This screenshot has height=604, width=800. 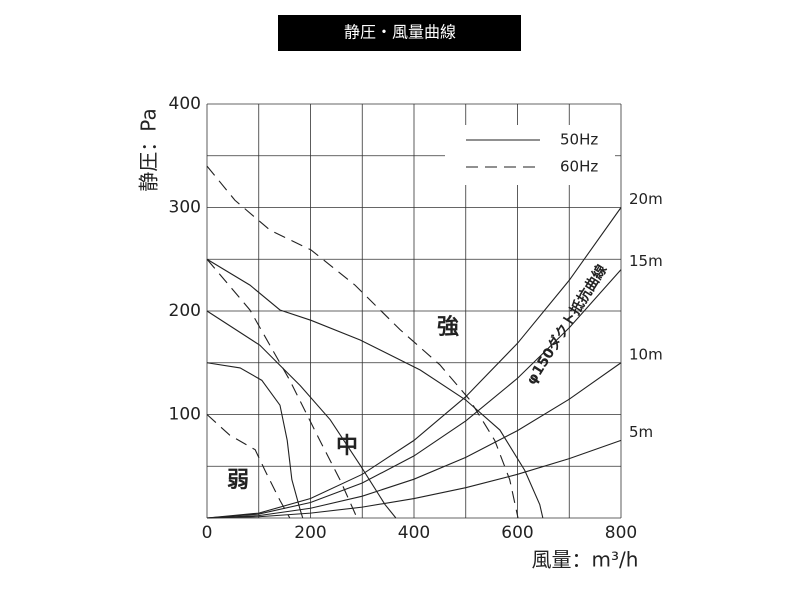 What do you see at coordinates (185, 311) in the screenshot?
I see `y-tick-label: 200` at bounding box center [185, 311].